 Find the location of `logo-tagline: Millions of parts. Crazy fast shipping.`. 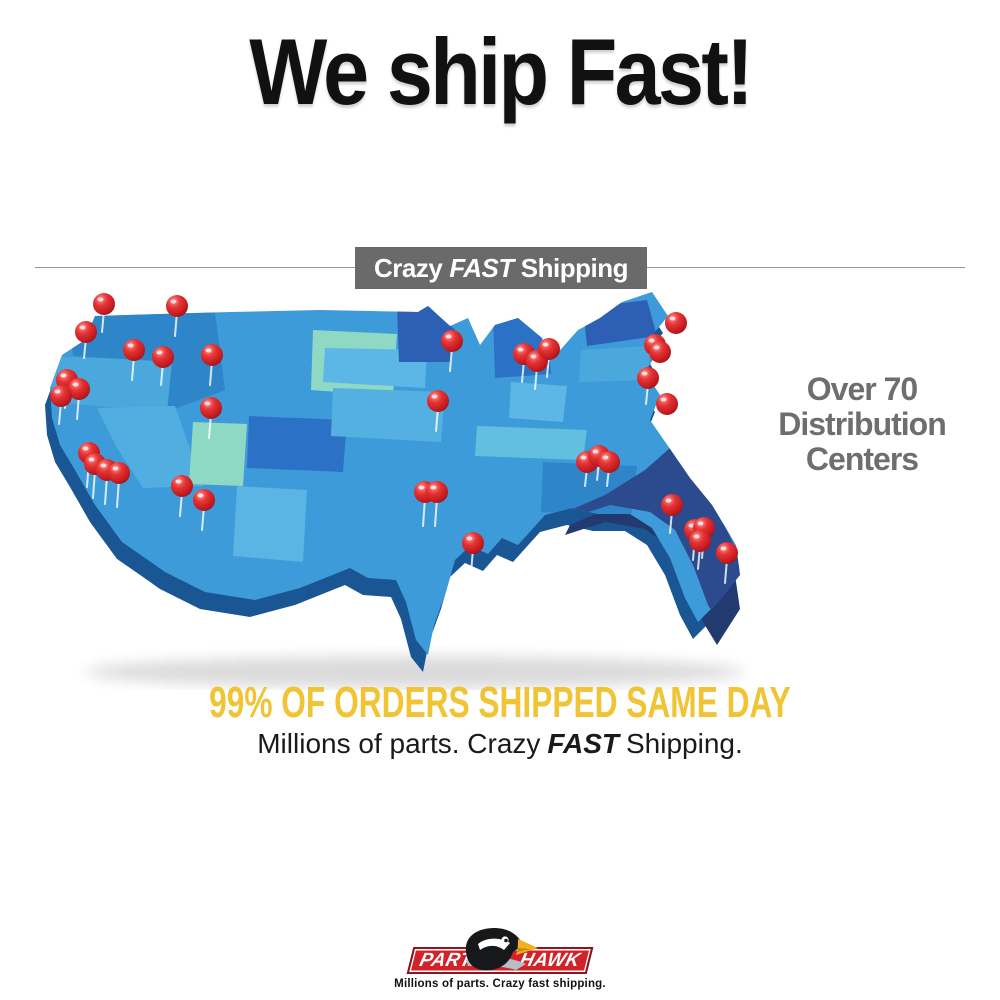

logo-tagline: Millions of parts. Crazy fast shipping. is located at coordinates (500, 984).